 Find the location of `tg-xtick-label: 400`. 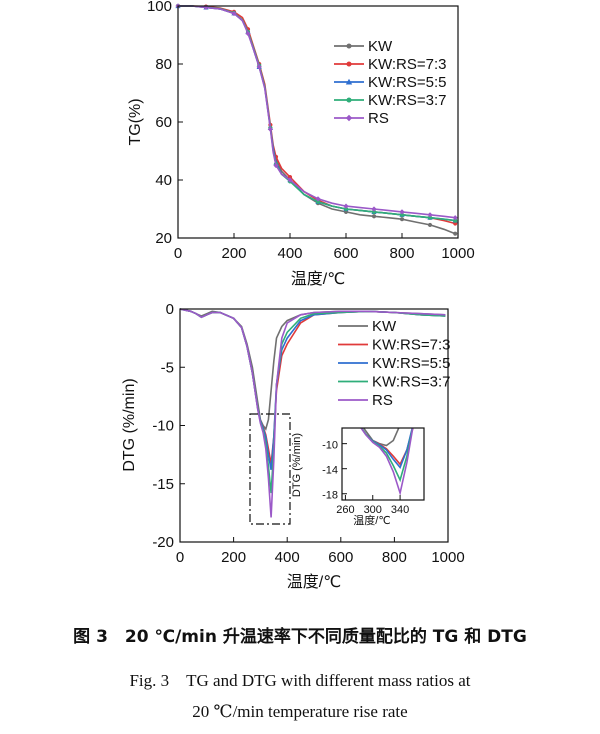

tg-xtick-label: 400 is located at coordinates (289, 253).